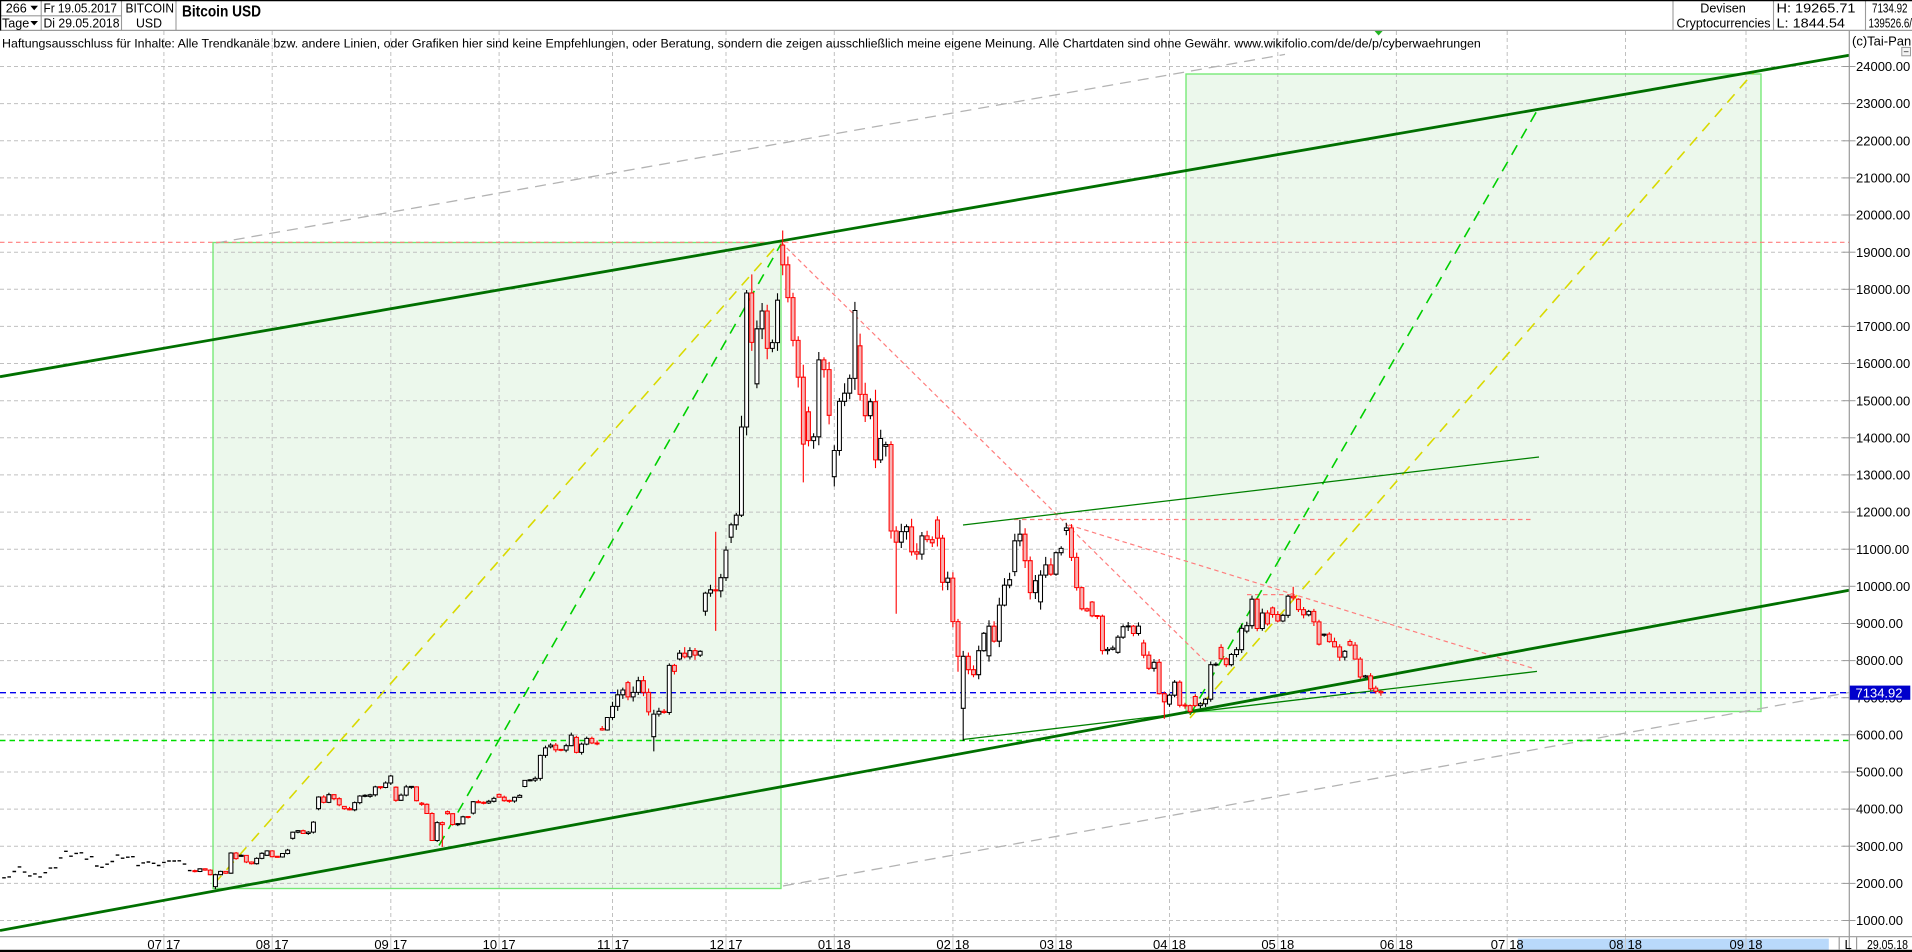 The width and height of the screenshot is (1912, 952). What do you see at coordinates (82, 24) in the screenshot?
I see `svg-text: Di 29.05.2018` at bounding box center [82, 24].